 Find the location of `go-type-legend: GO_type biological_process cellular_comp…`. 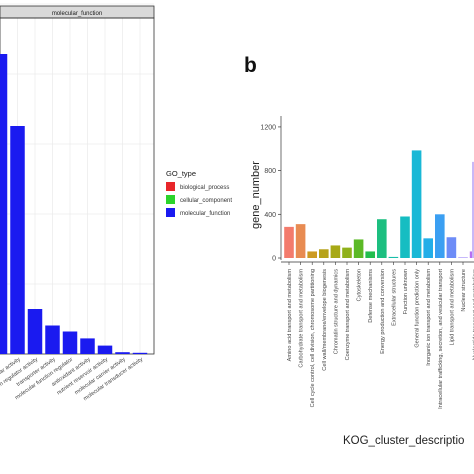

go-type-legend: GO_type biological_process cellular_comp… is located at coordinates (199, 193).